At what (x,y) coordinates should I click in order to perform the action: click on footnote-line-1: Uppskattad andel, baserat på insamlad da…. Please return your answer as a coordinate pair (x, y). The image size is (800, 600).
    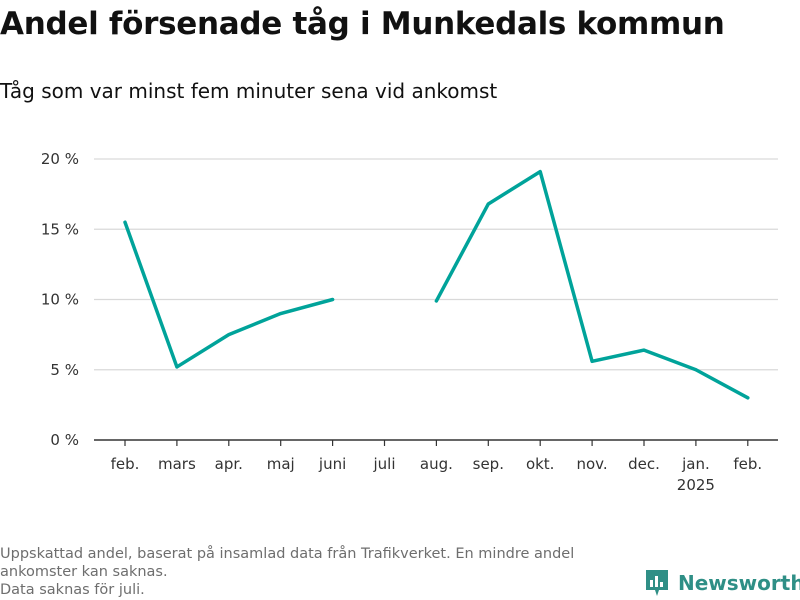
    Looking at the image, I should click on (289, 563).